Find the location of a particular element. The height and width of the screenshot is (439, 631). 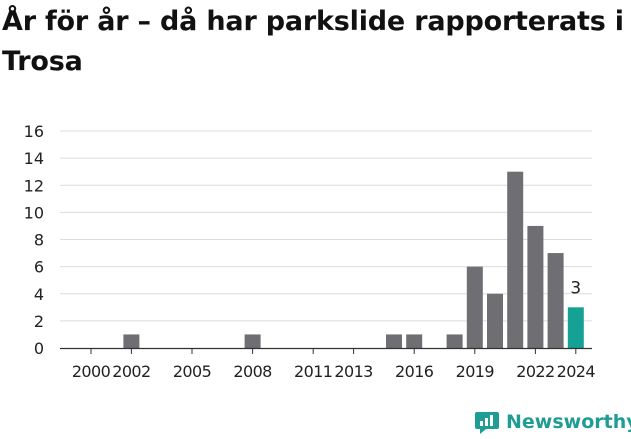

data-label: 3 is located at coordinates (575, 288).